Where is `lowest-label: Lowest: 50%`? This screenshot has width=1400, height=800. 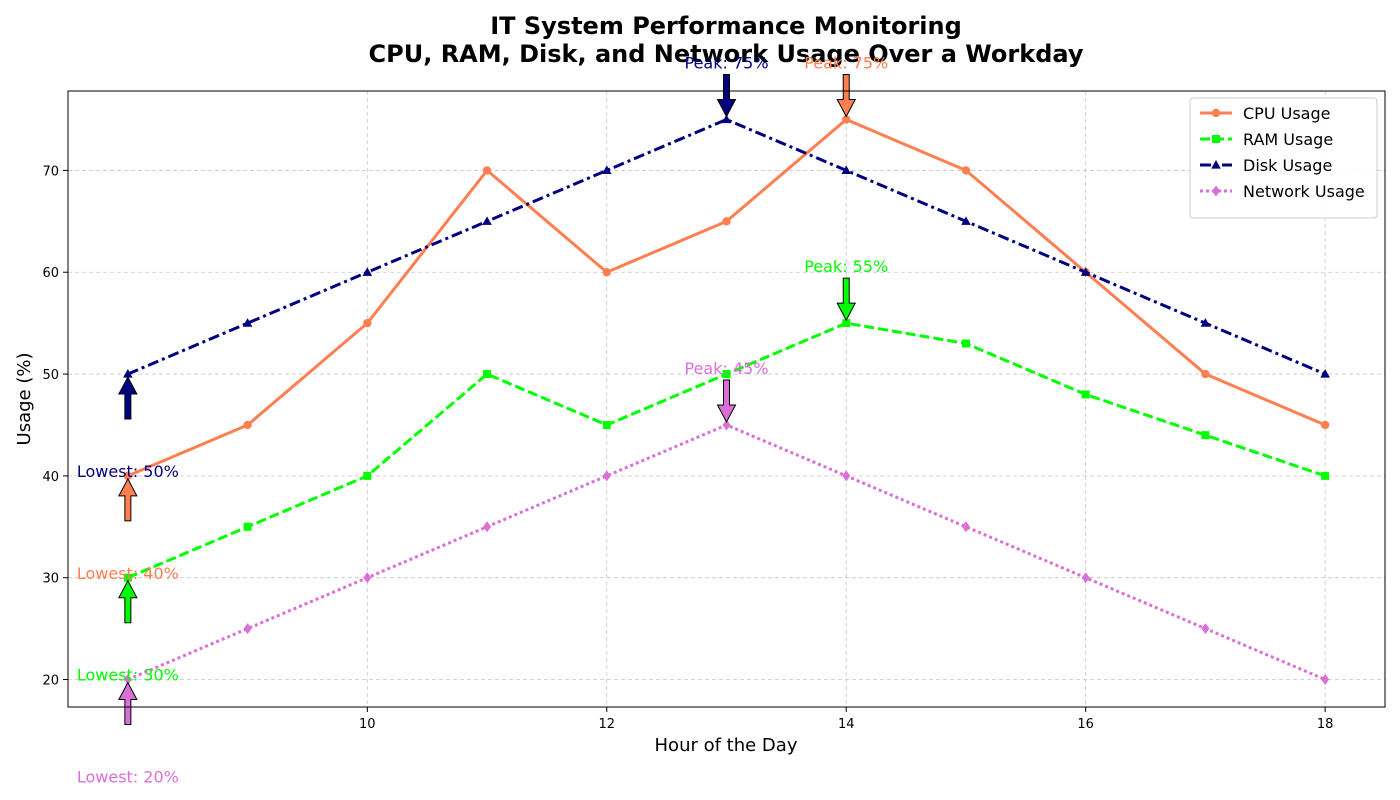
lowest-label: Lowest: 50% is located at coordinates (128, 471).